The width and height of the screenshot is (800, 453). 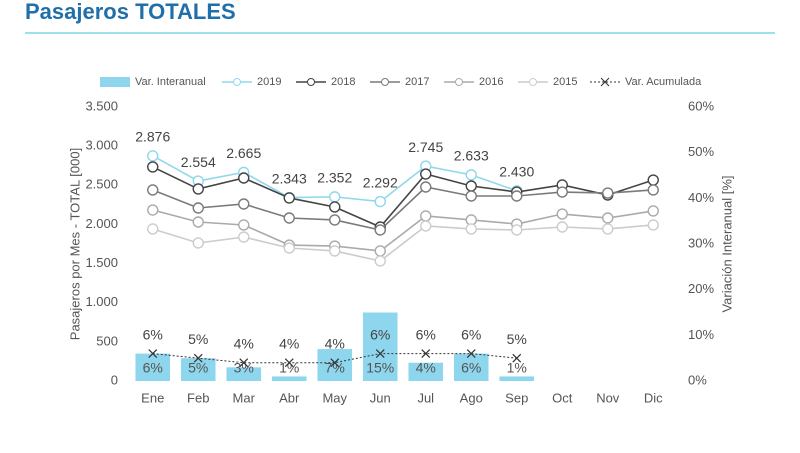 I want to click on x-tick-label: Feb, so click(x=198, y=397).